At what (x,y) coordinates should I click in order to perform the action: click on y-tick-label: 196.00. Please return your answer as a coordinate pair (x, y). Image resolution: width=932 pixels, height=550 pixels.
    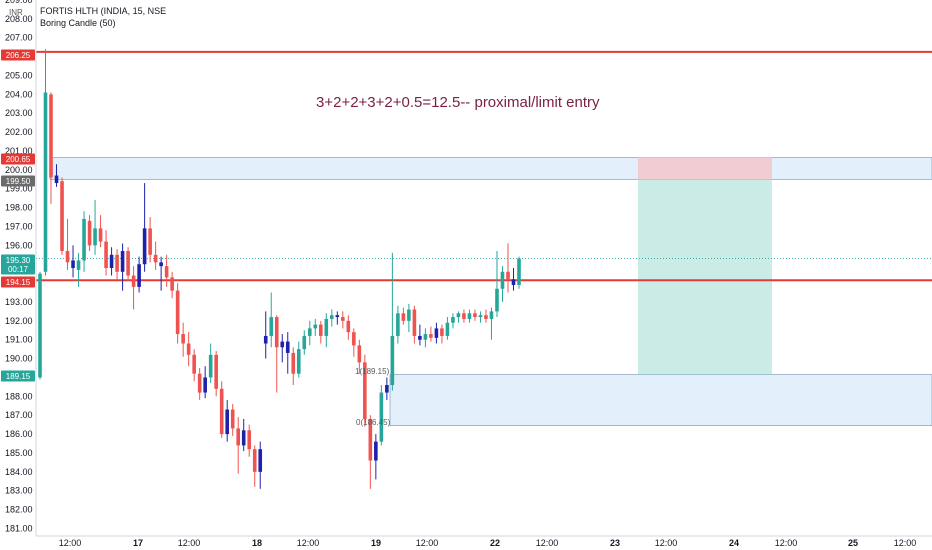
    Looking at the image, I should click on (19, 245).